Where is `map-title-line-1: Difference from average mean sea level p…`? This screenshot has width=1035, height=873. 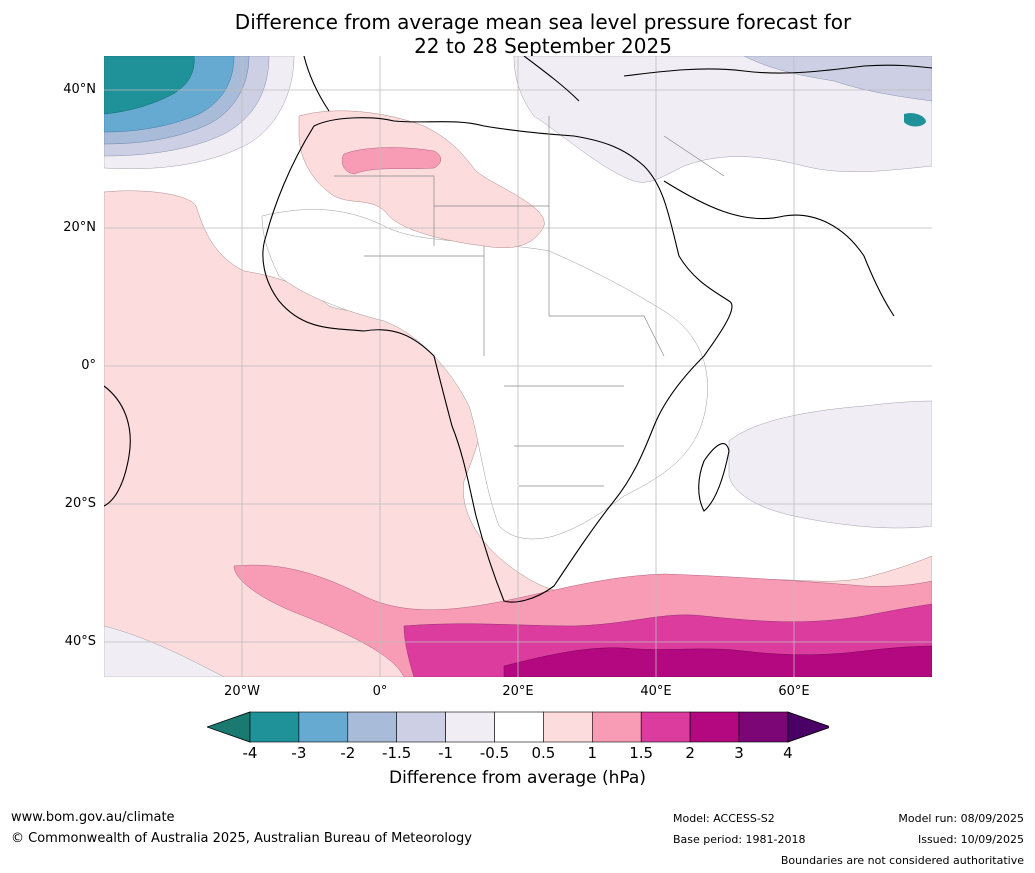
map-title-line-1: Difference from average mean sea level p… is located at coordinates (543, 22).